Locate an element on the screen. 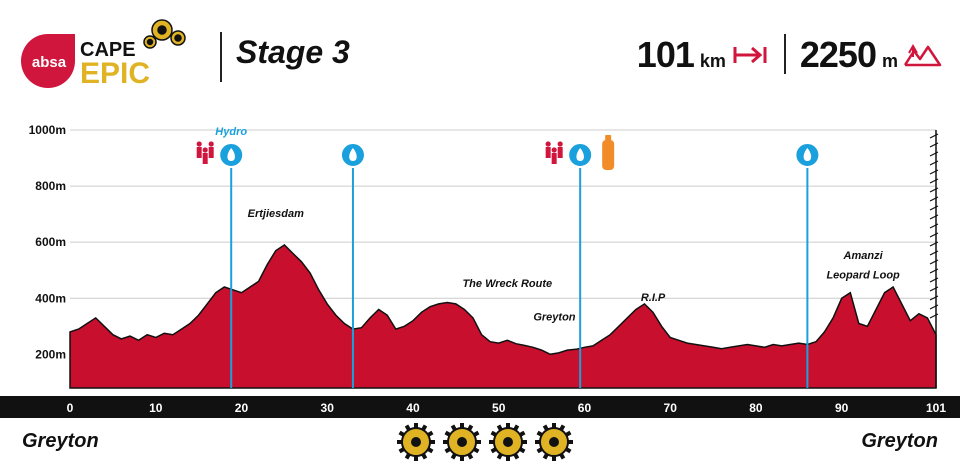 The width and height of the screenshot is (960, 470). bottle-icon is located at coordinates (608, 152).